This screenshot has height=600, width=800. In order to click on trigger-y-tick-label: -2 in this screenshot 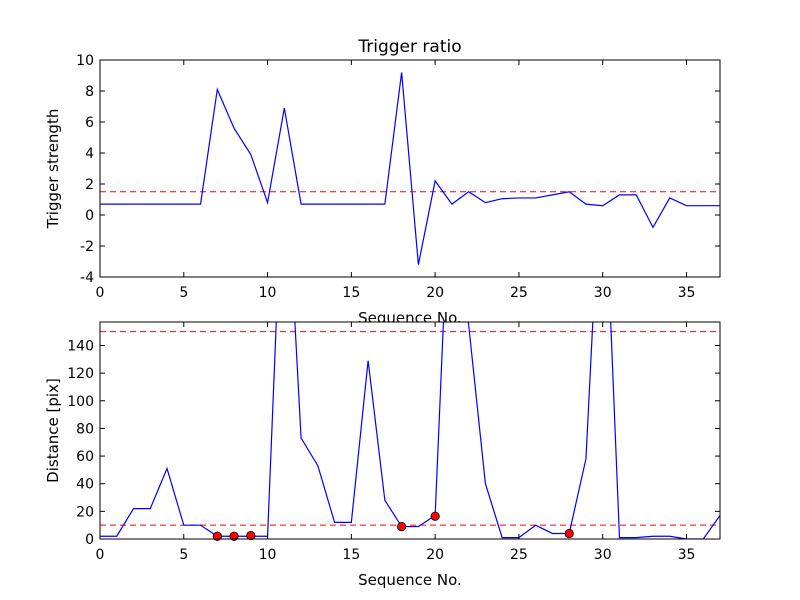, I will do `click(87, 247)`.